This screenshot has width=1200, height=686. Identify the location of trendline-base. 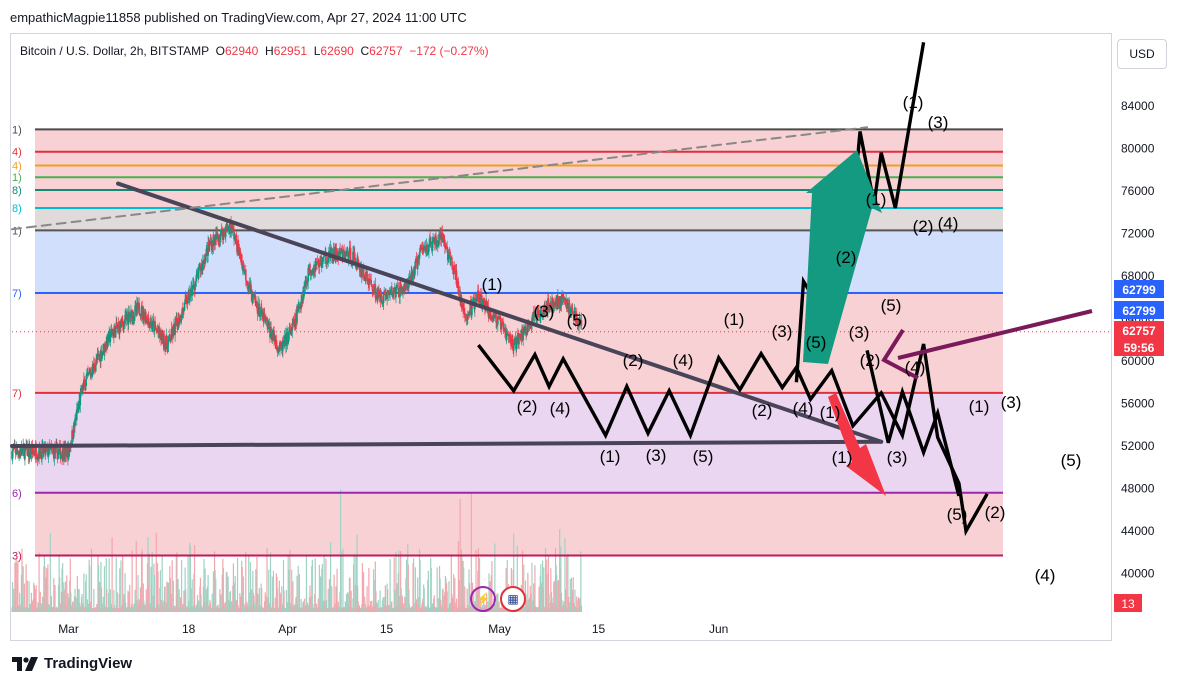
(447, 443).